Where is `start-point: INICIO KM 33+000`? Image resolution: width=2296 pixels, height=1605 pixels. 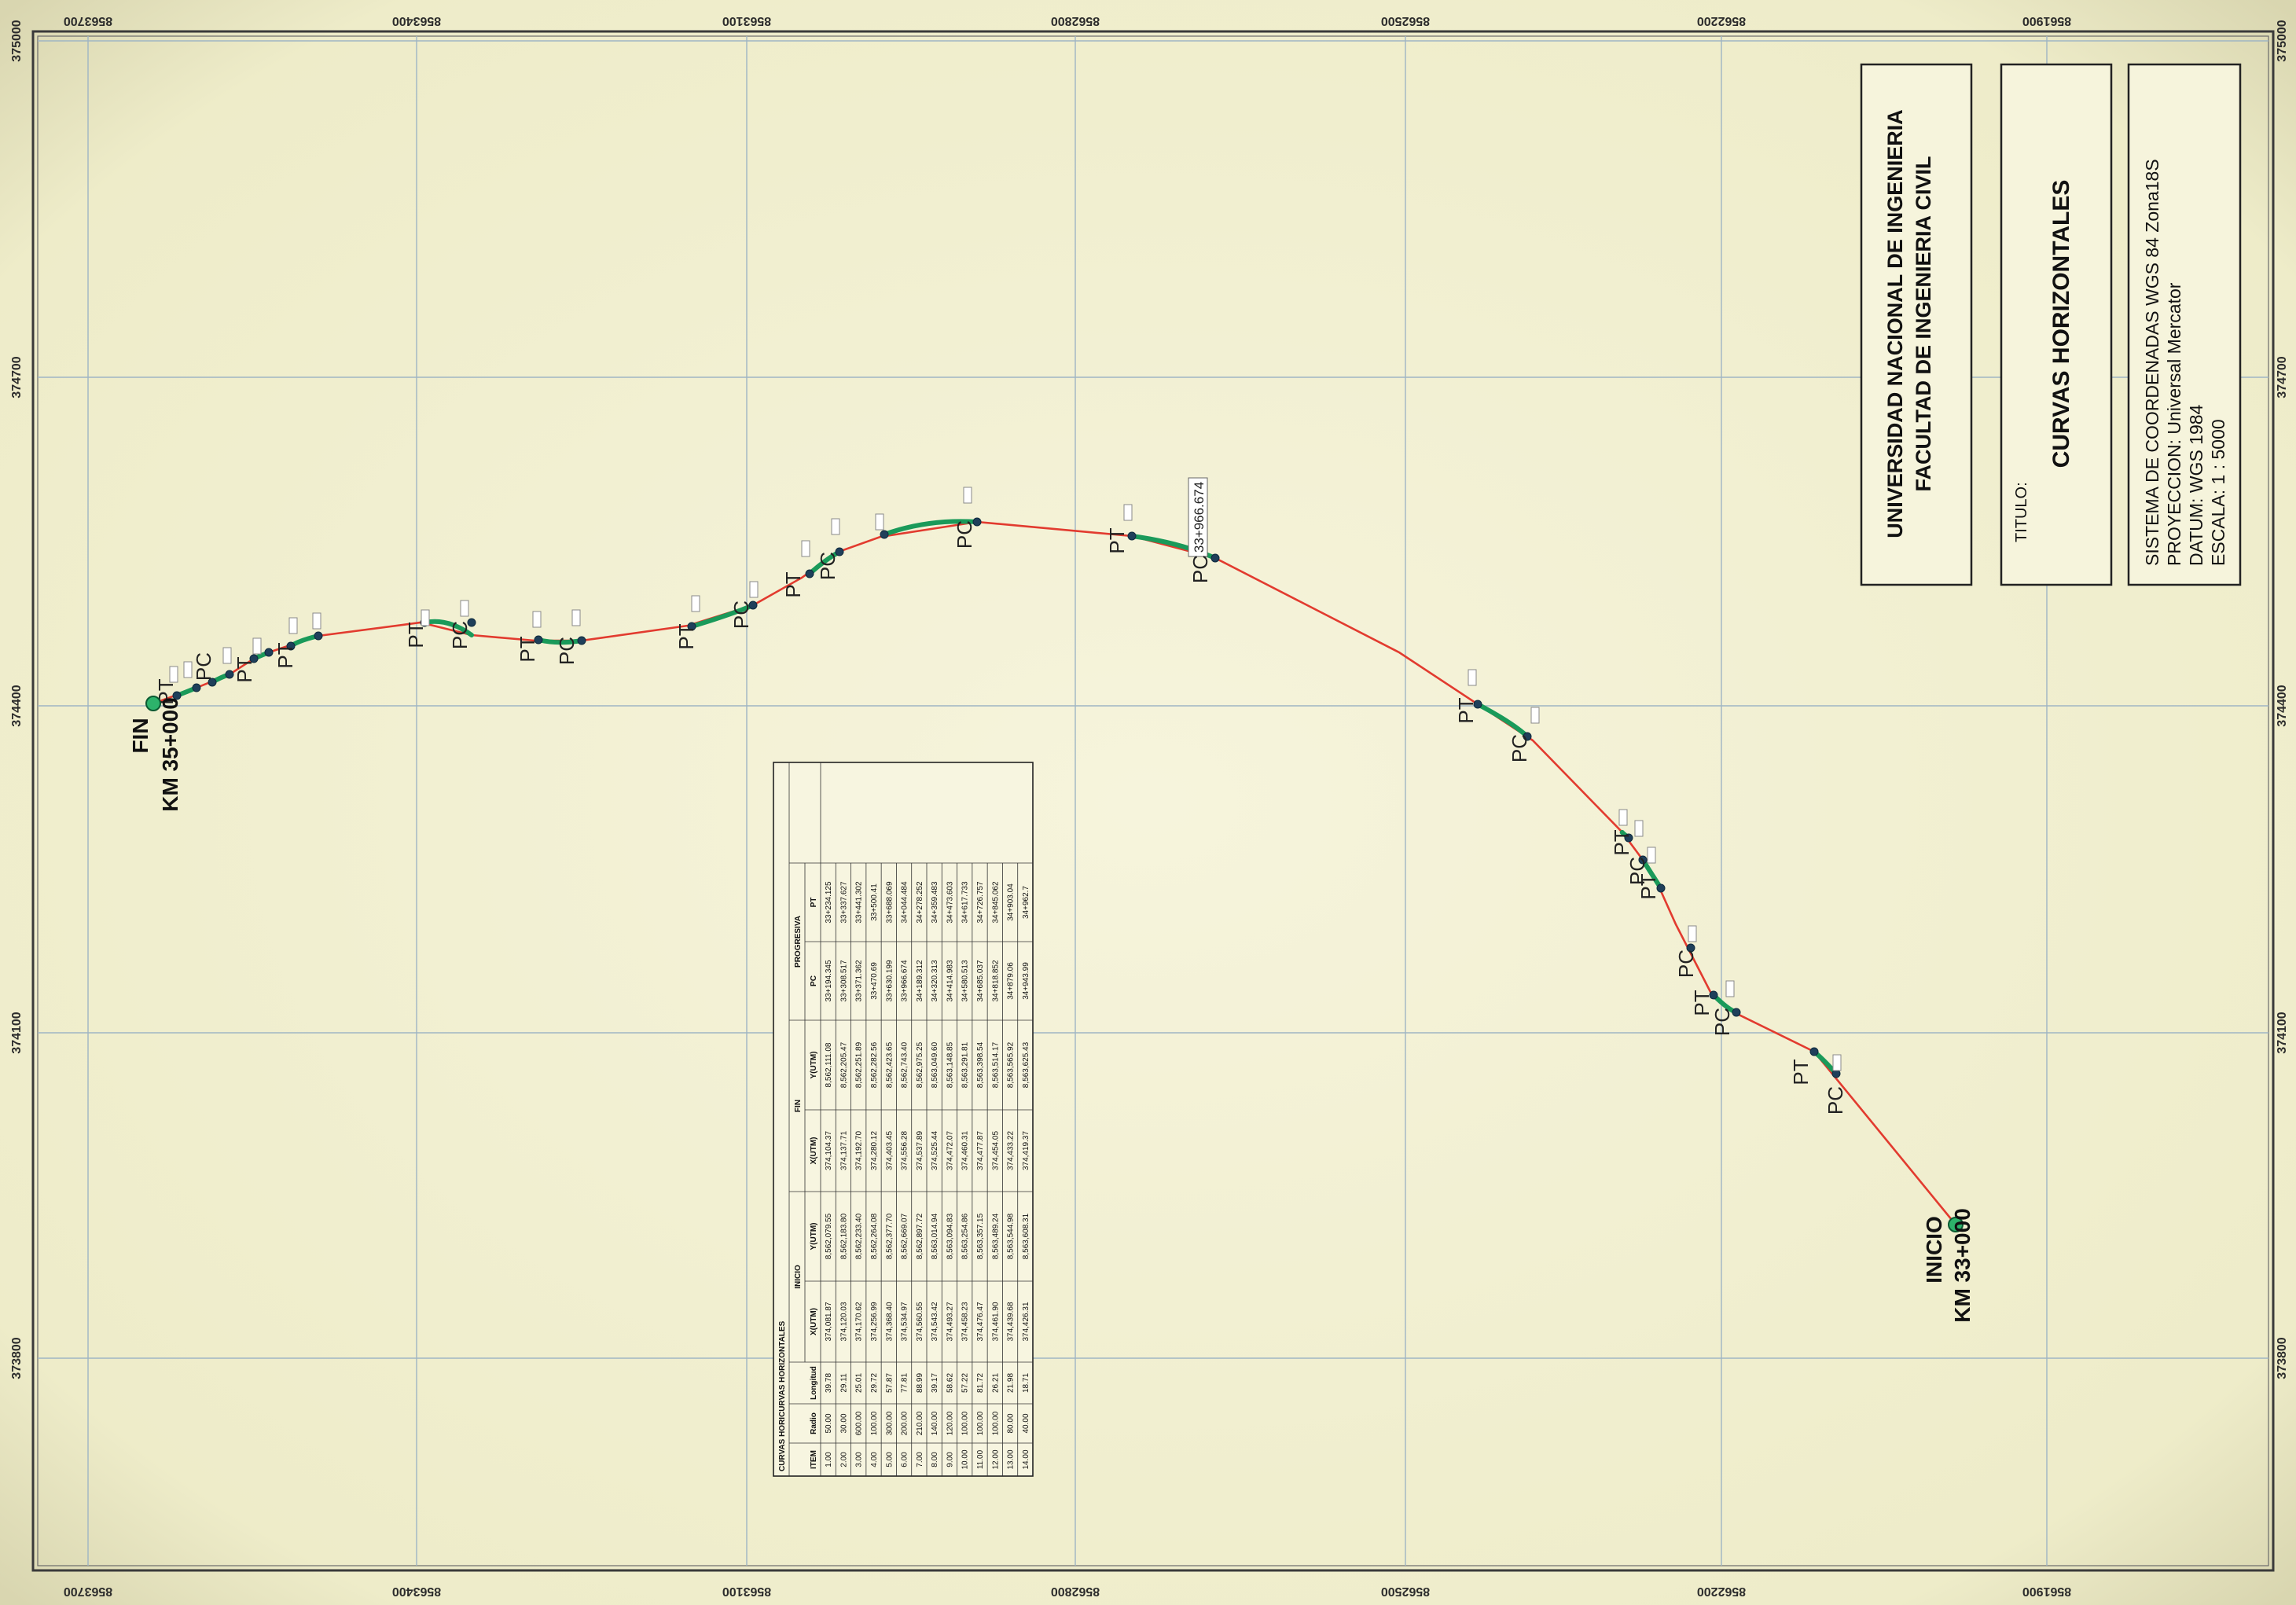 start-point: INICIO KM 33+000 is located at coordinates (1949, 1265).